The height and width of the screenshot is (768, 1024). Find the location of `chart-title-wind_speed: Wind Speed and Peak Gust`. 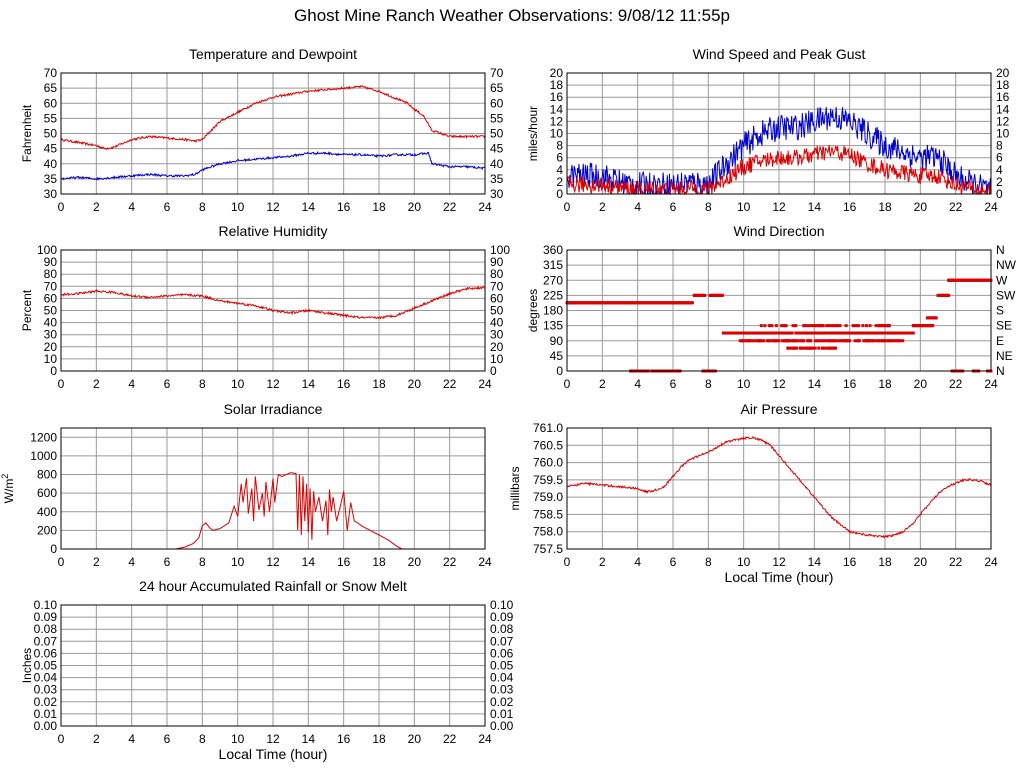

chart-title-wind_speed: Wind Speed and Peak Gust is located at coordinates (779, 54).